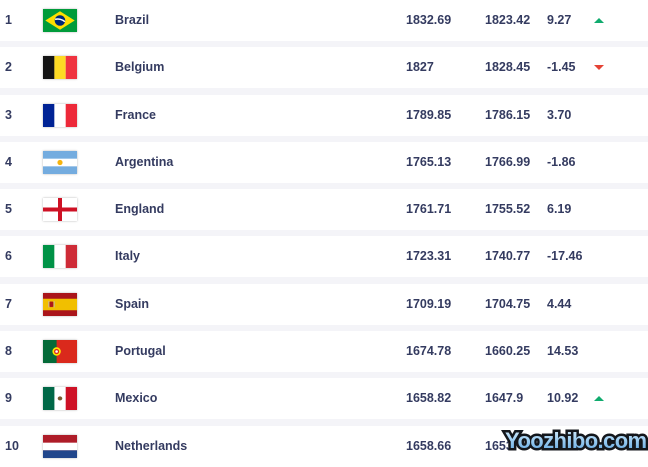 The height and width of the screenshot is (467, 648). I want to click on points-cell: 1674.78, so click(429, 351).